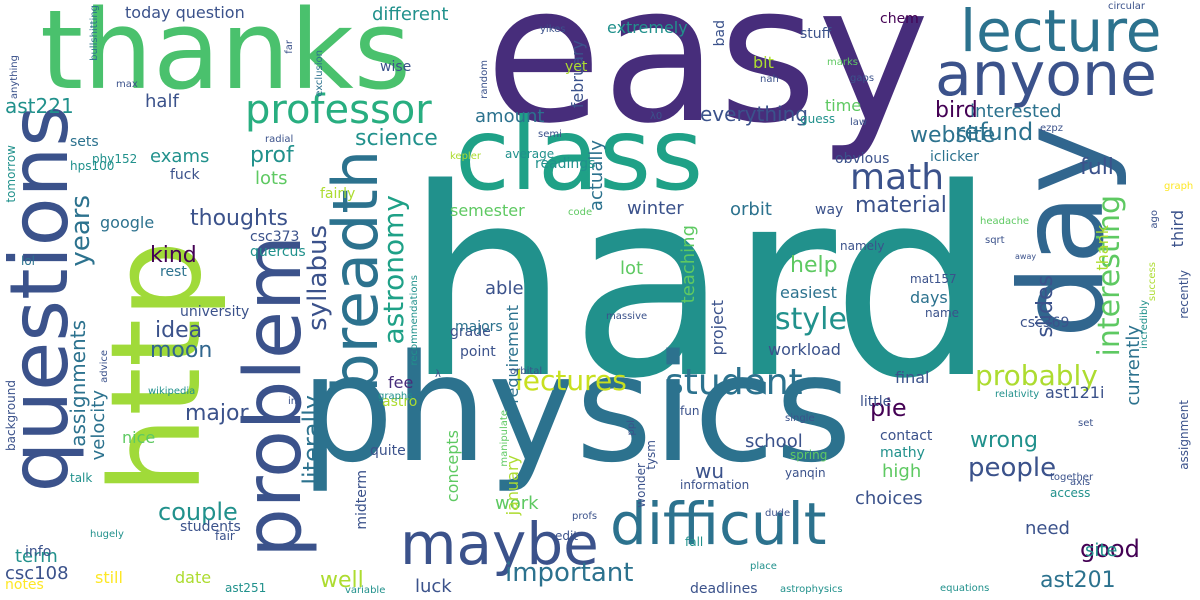 The image size is (1200, 600). Describe the element at coordinates (805, 473) in the screenshot. I see `word-136: yanqin` at that location.